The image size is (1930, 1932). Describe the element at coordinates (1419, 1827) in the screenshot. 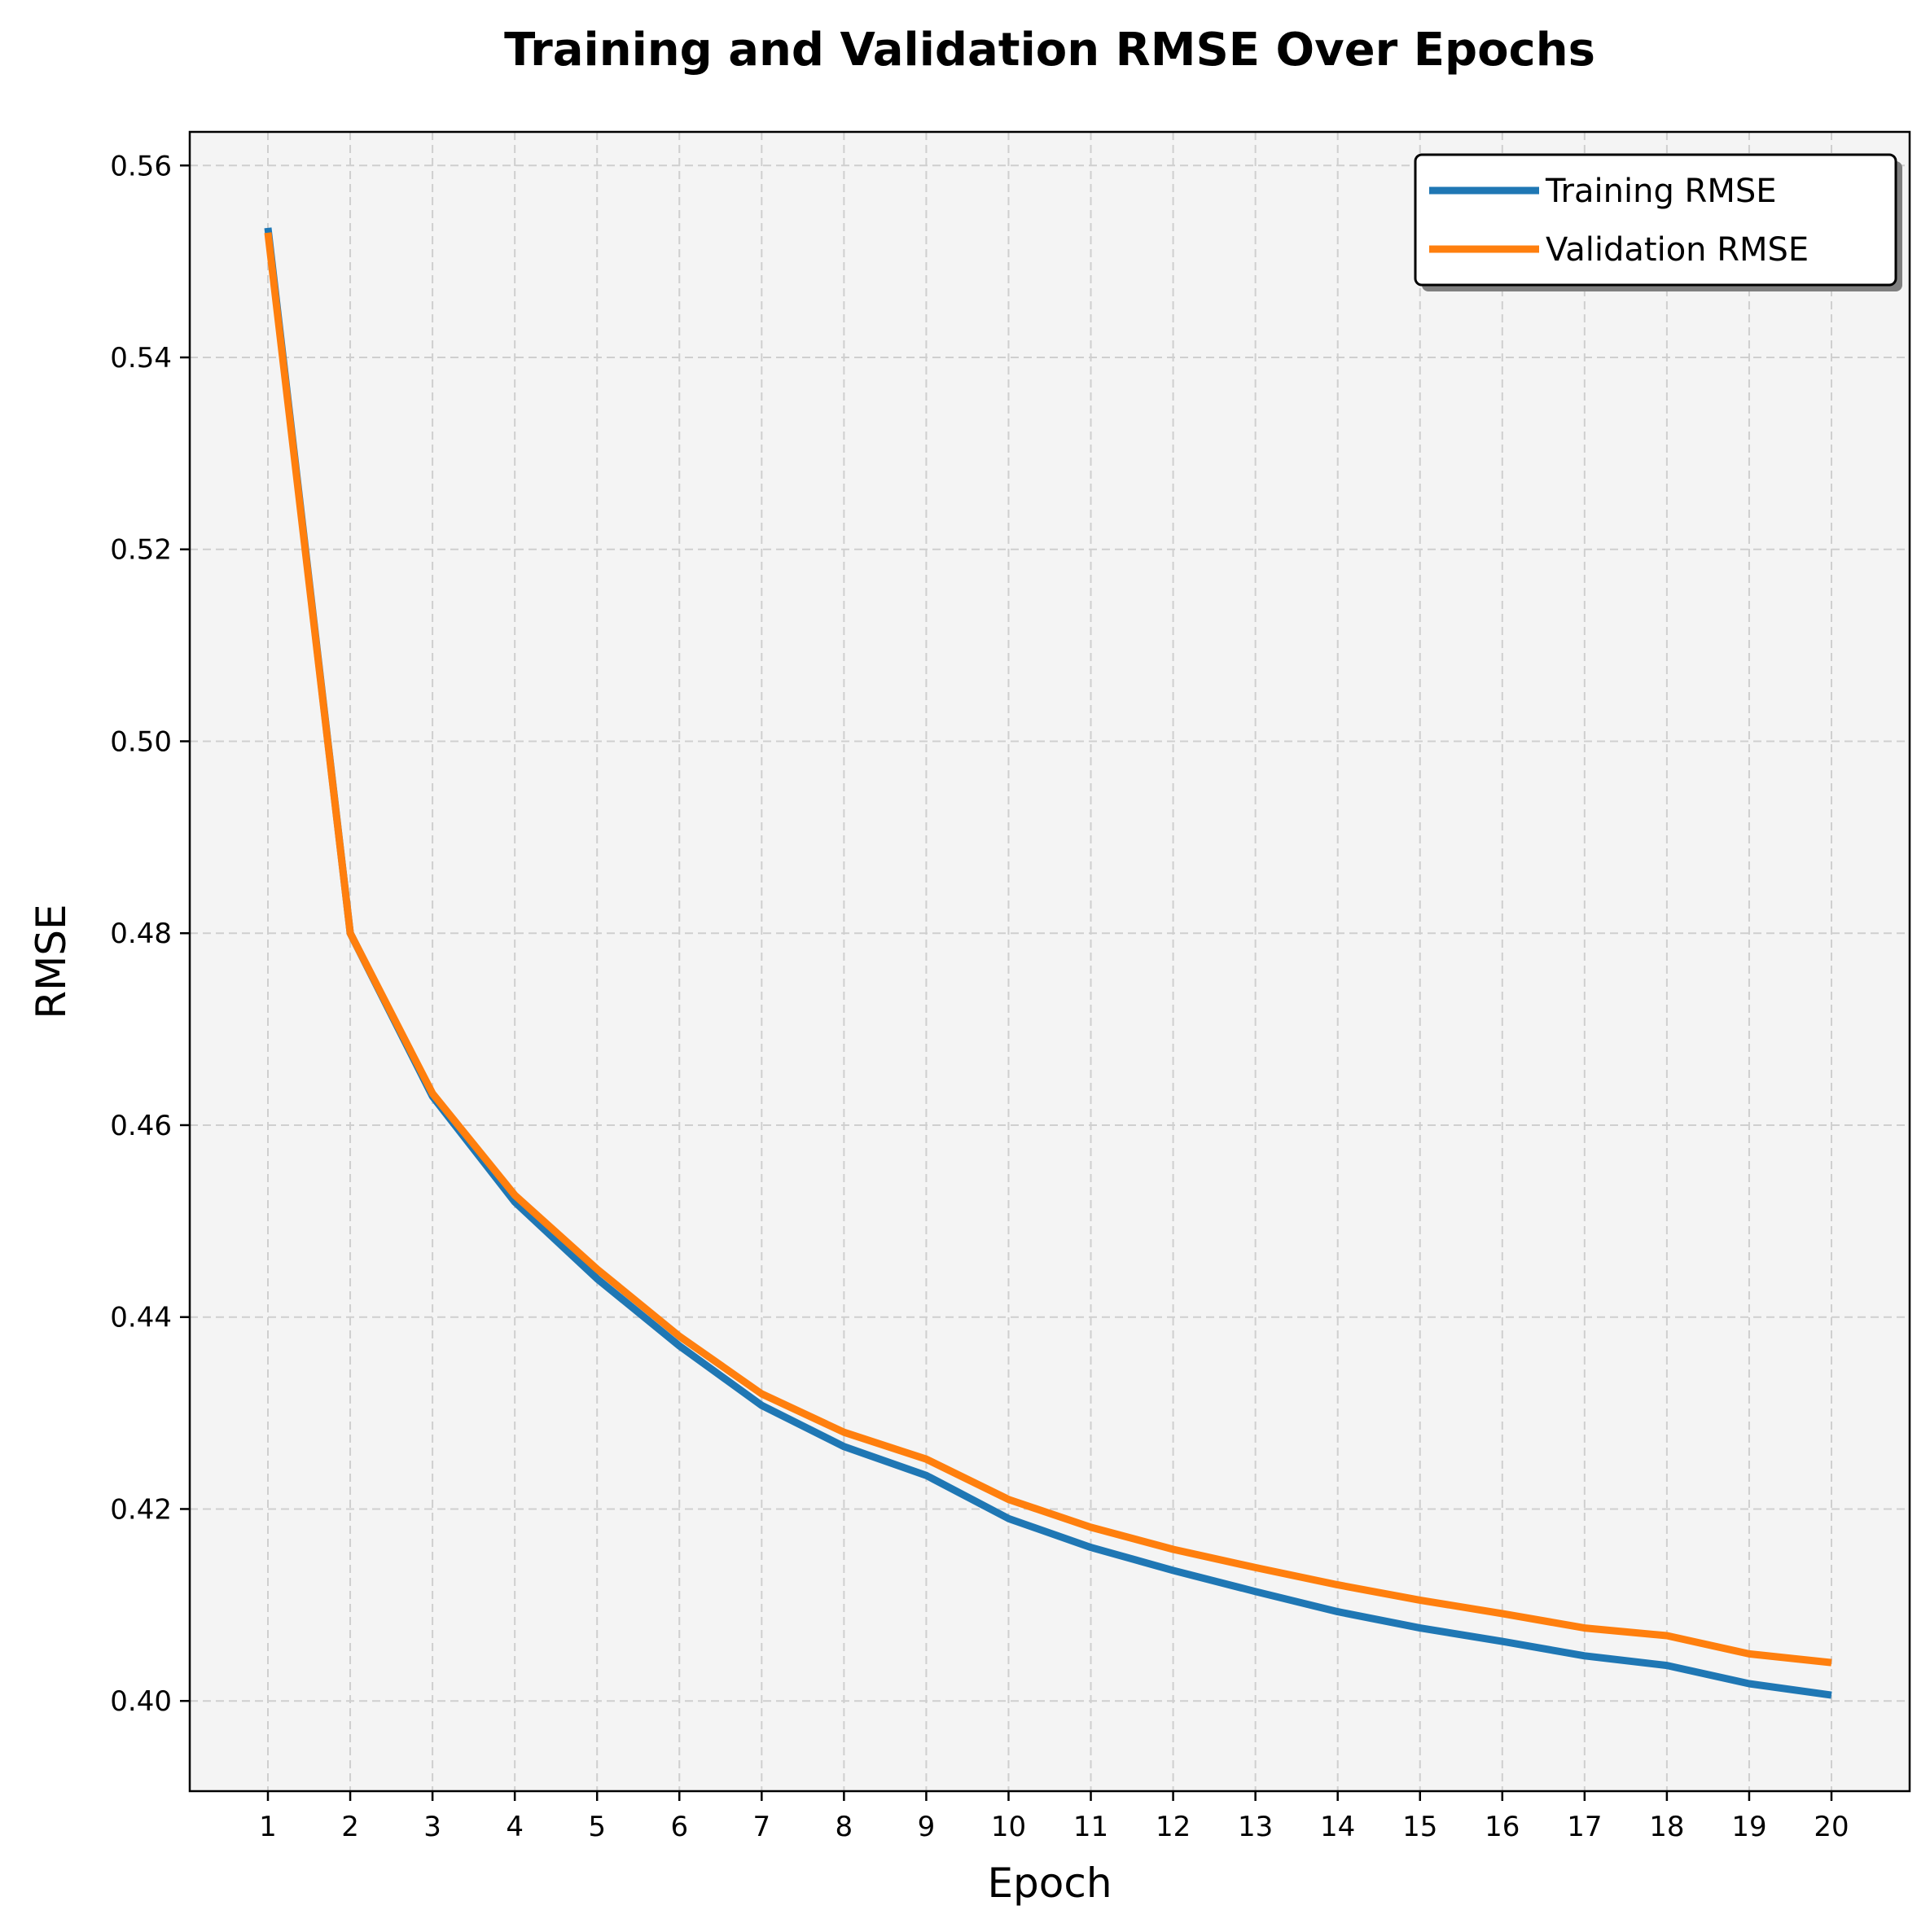

I see `x-tick-label: 15` at that location.